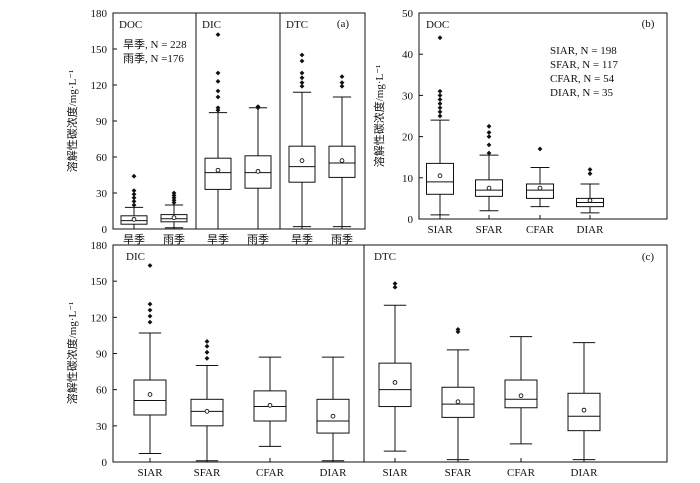 The width and height of the screenshot is (700, 483). Describe the element at coordinates (150, 473) in the screenshot. I see `panel-c-xtick-label-0: SIAR` at that location.